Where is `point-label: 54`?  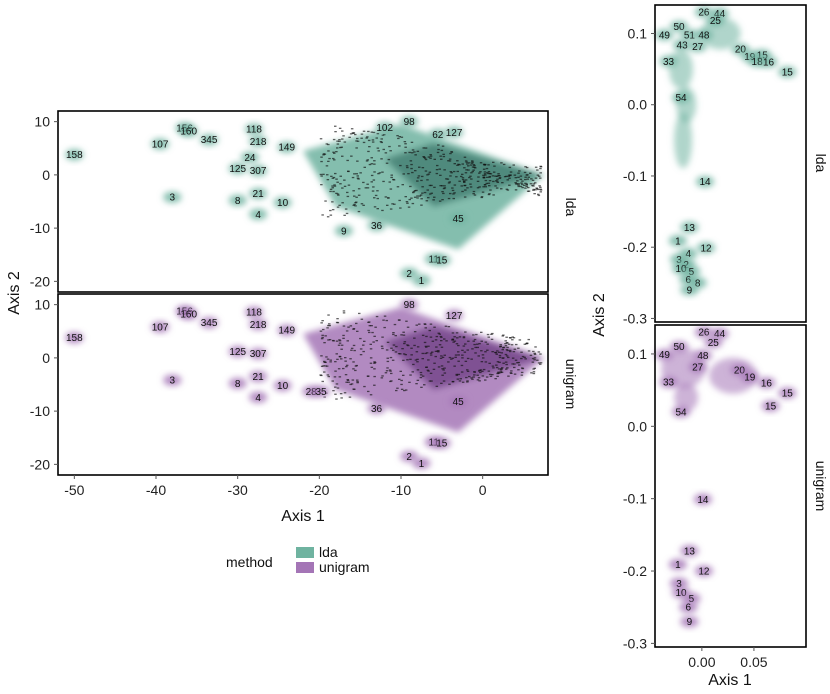
point-label: 54 is located at coordinates (681, 98).